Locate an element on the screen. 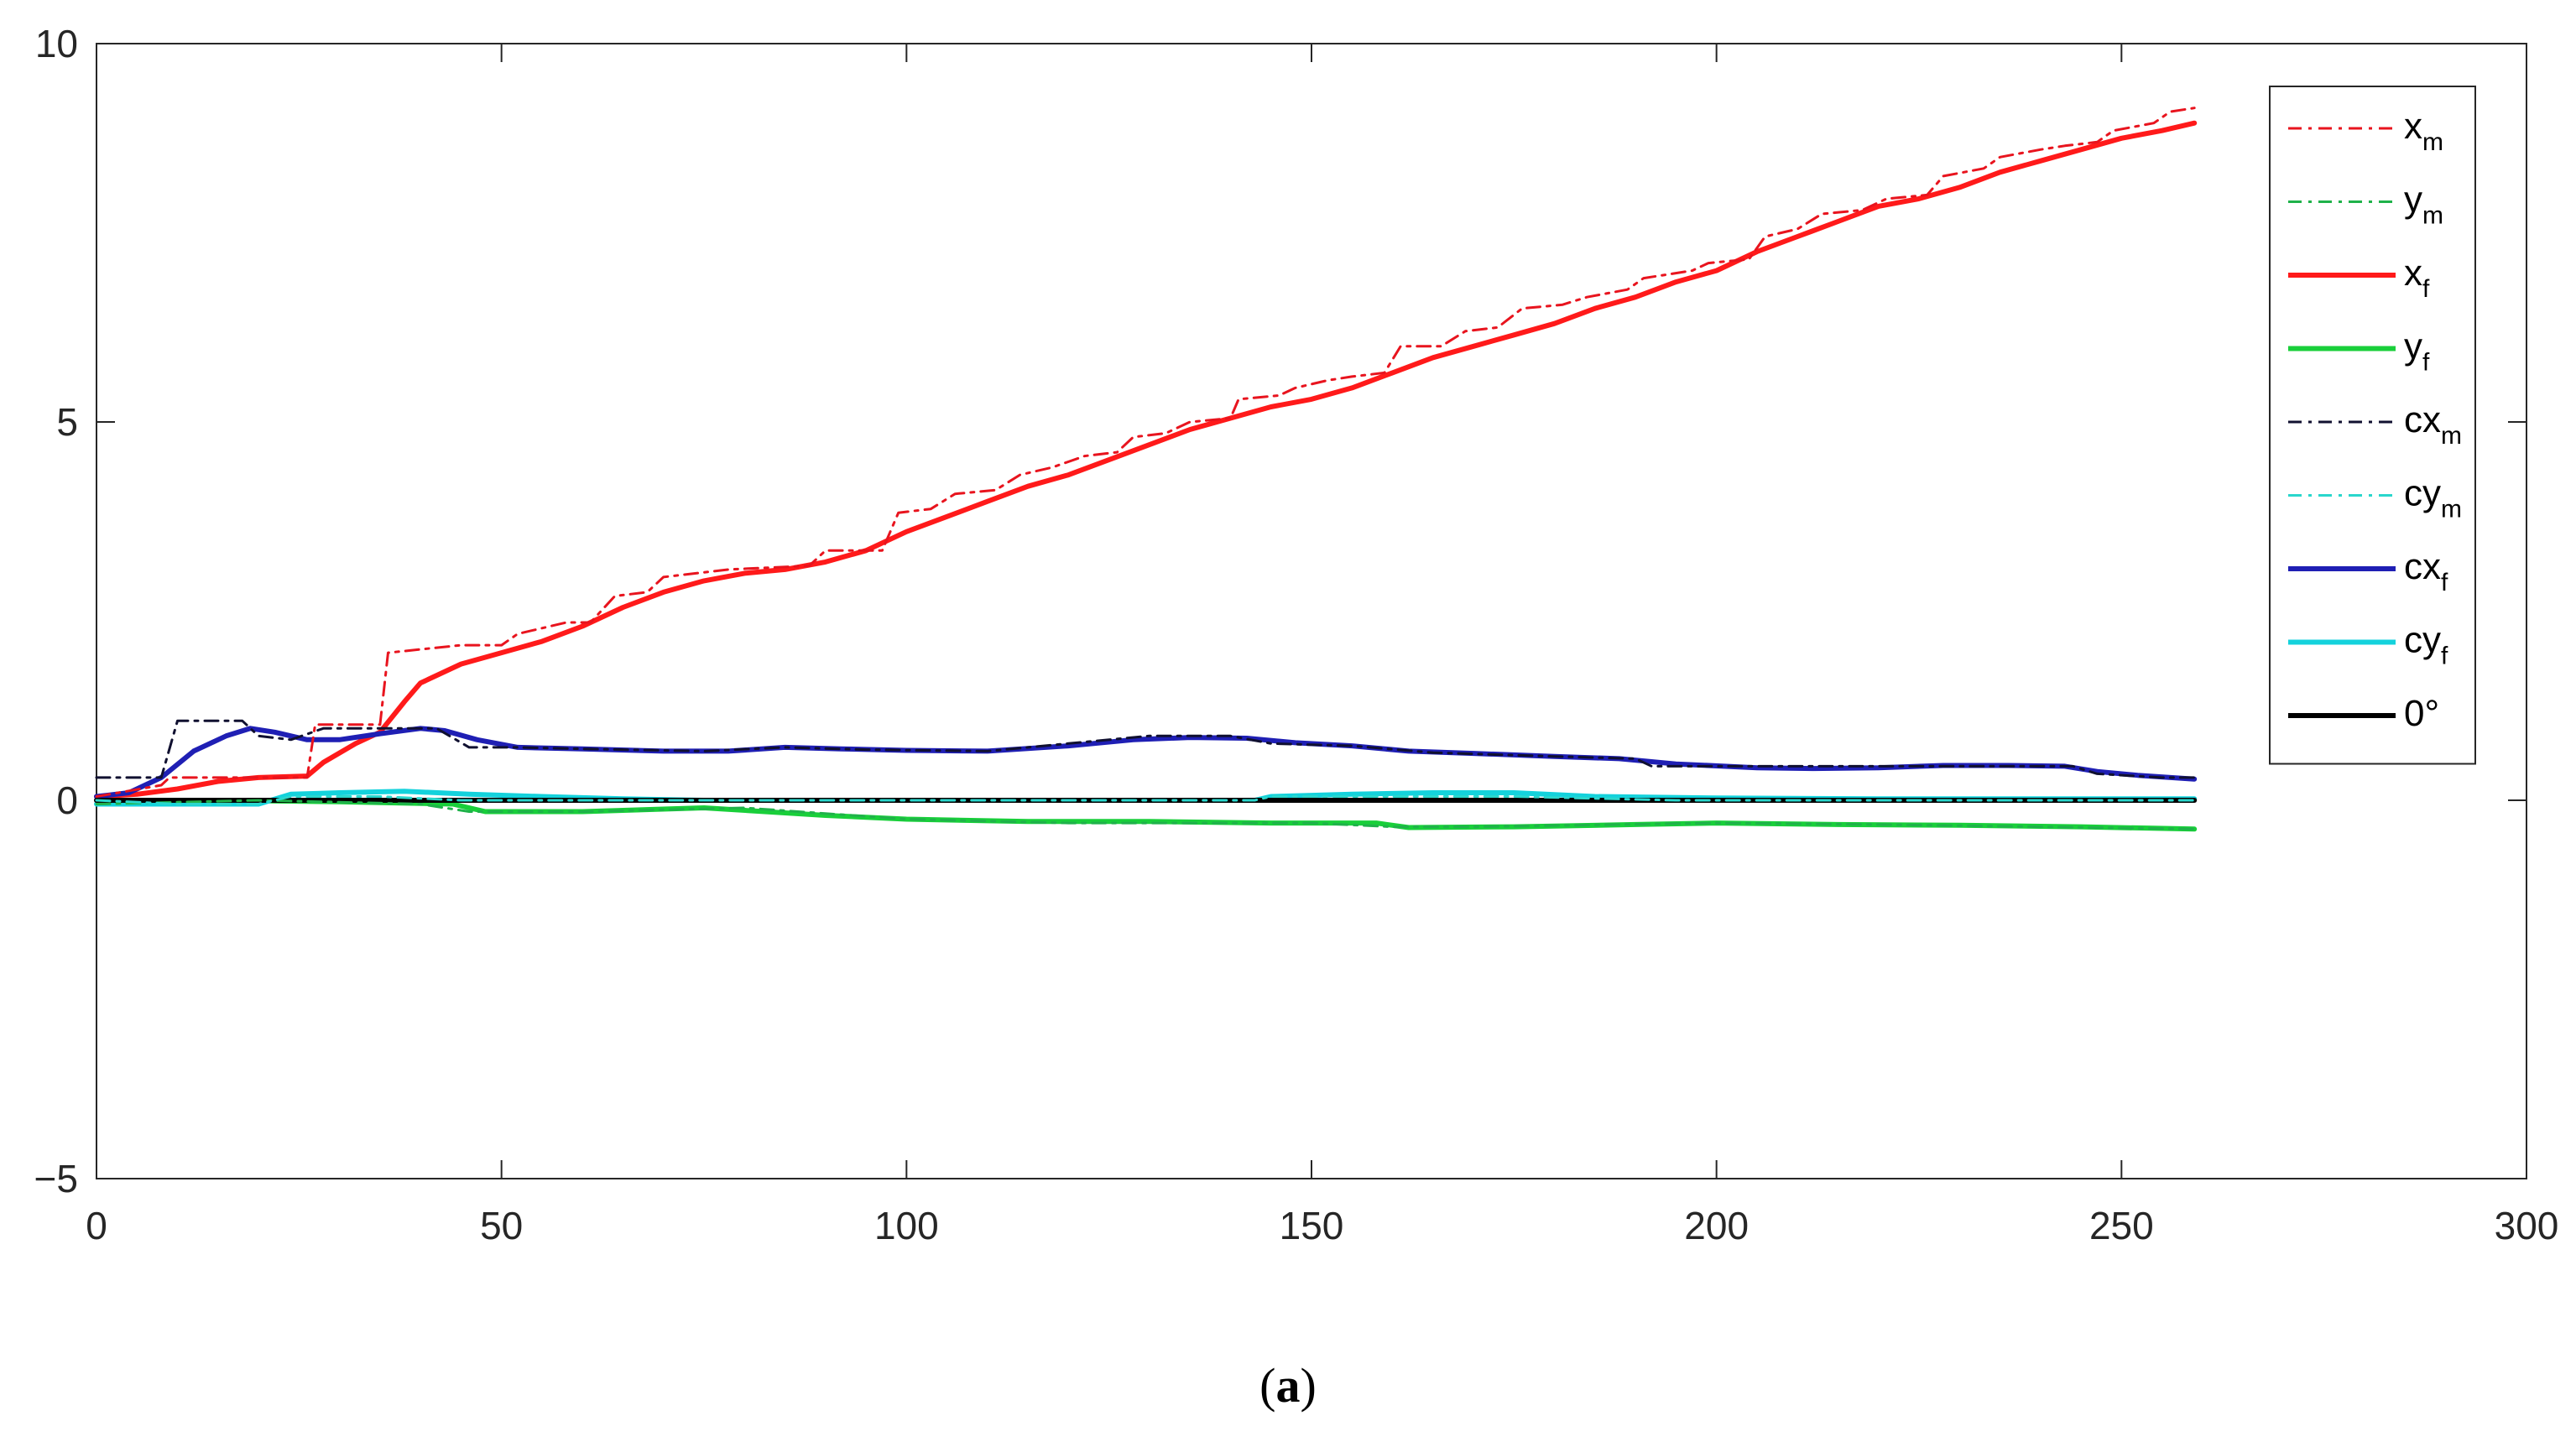 The image size is (2576, 1437). figure-caption: (a) is located at coordinates (1288, 1385).